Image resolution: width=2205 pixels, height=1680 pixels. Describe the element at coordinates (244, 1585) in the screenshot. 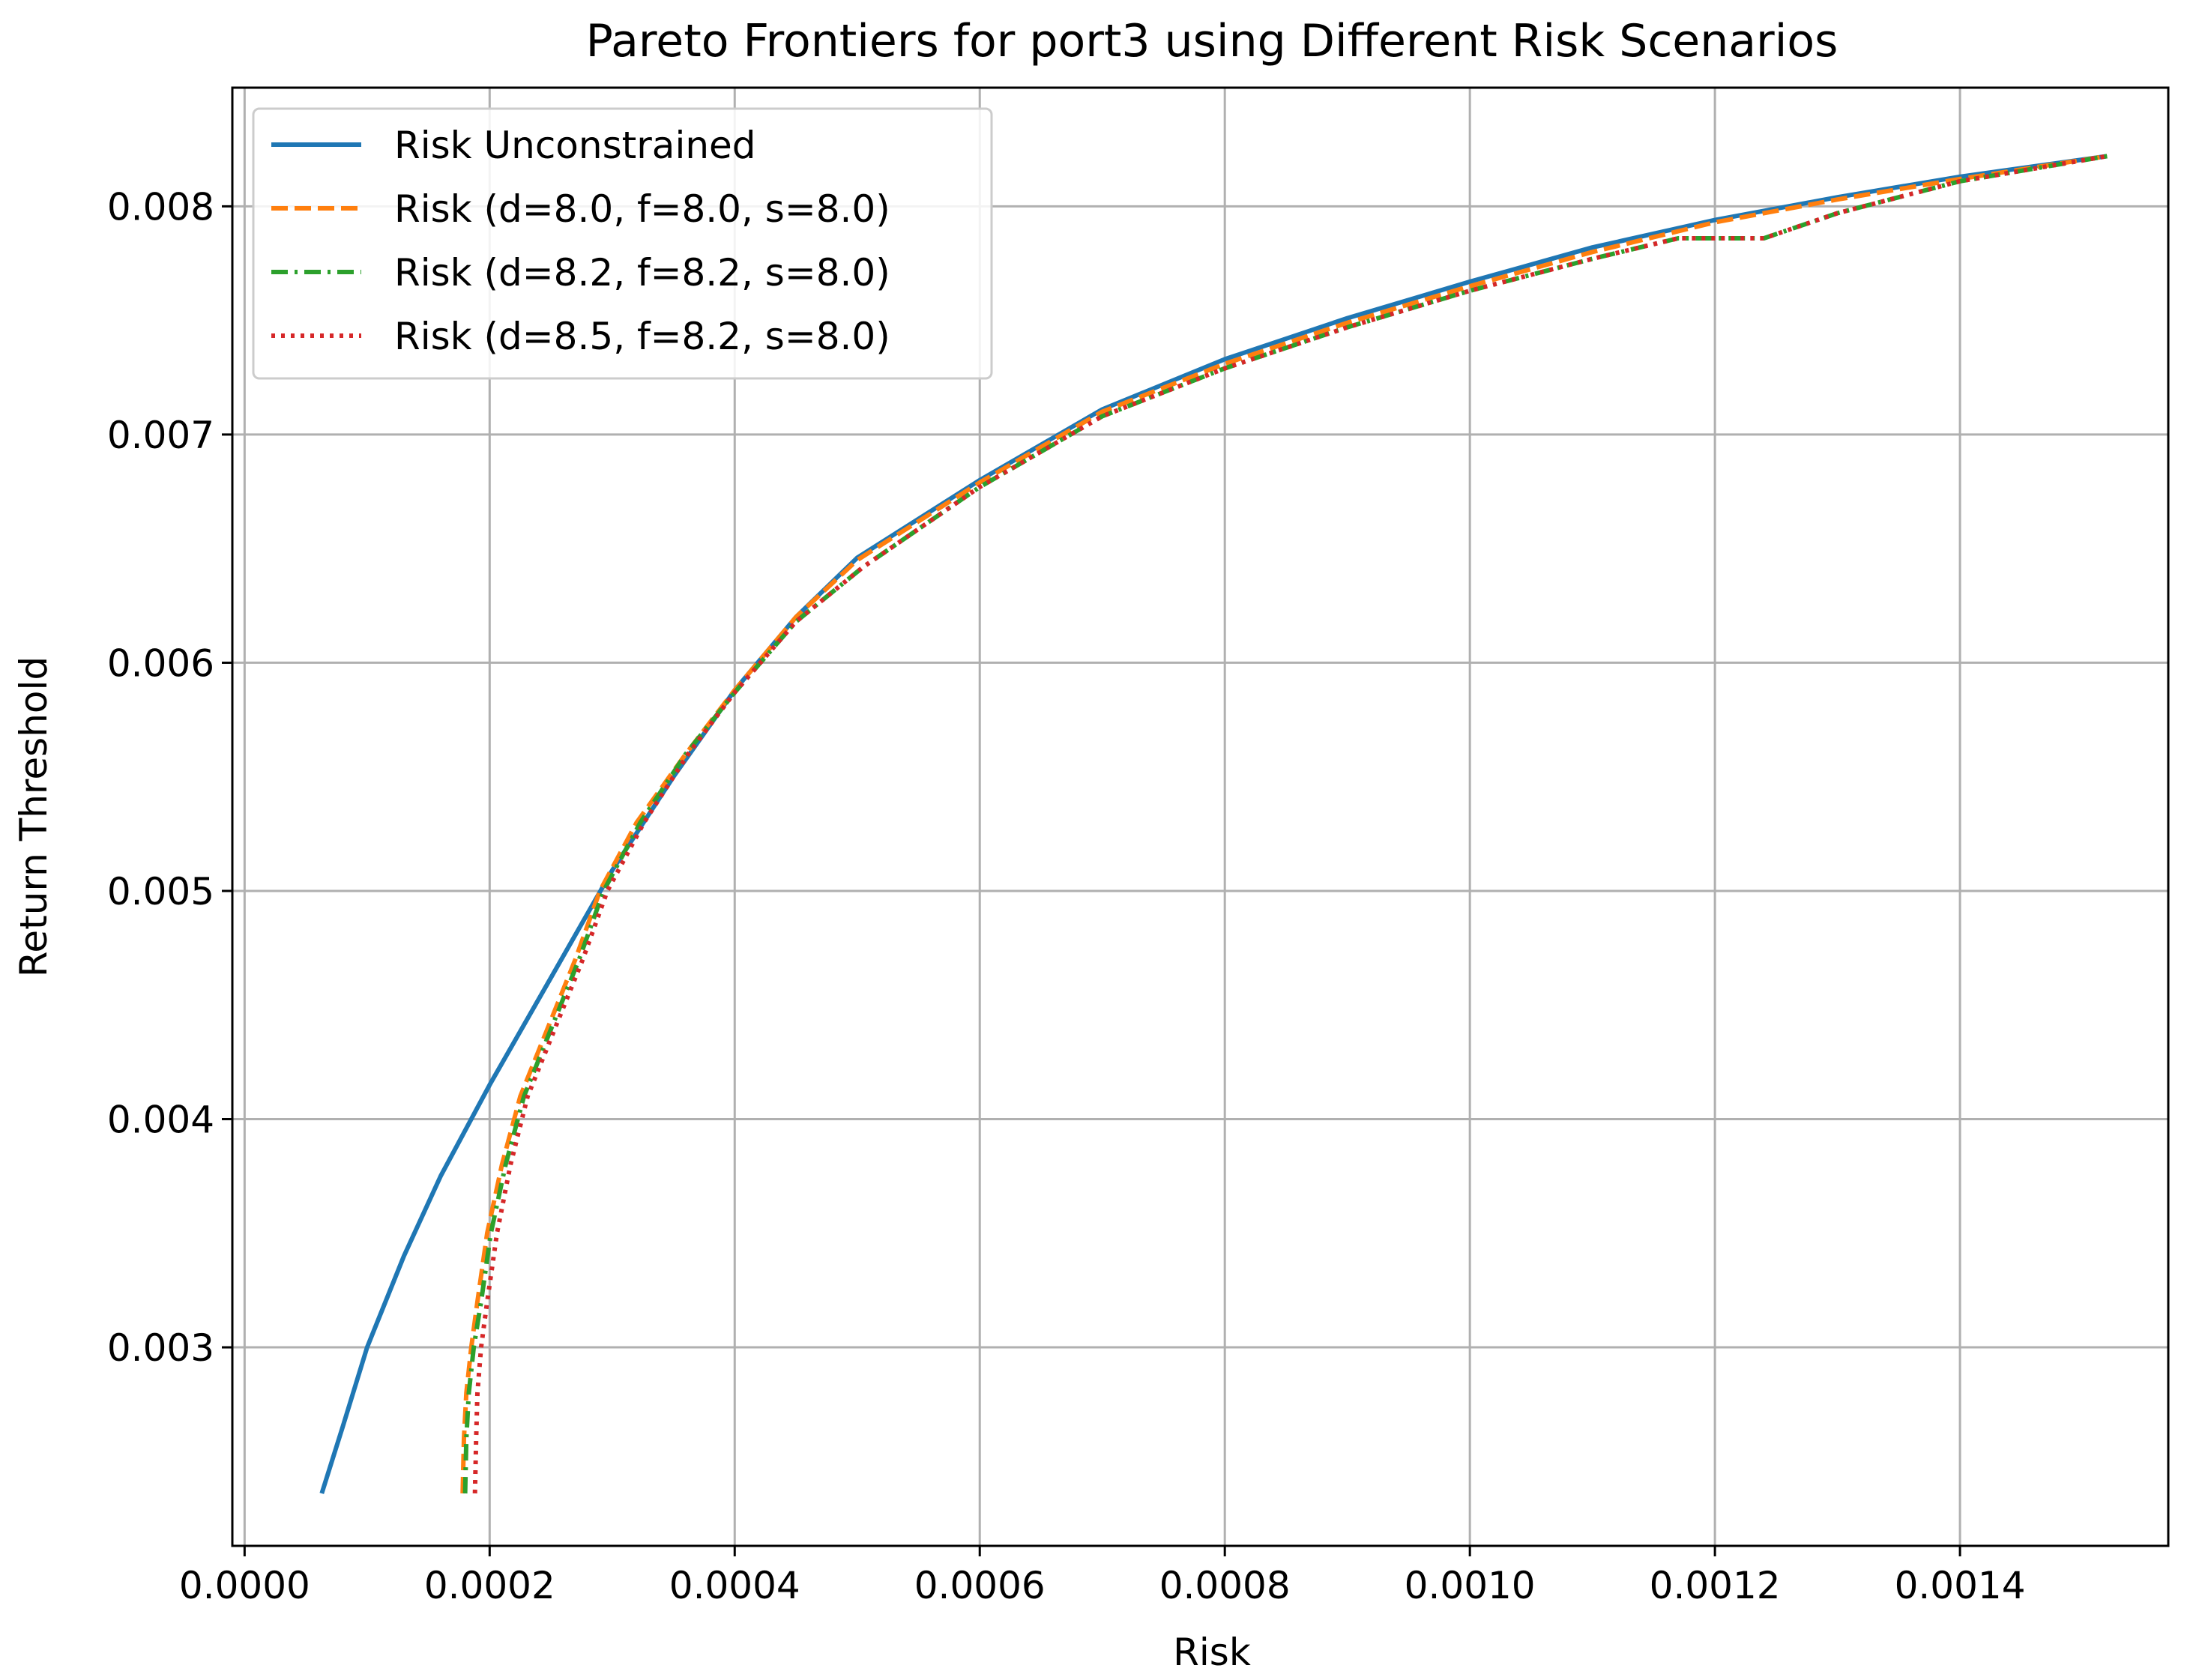

I see `x-tick-label: 0.0000` at that location.